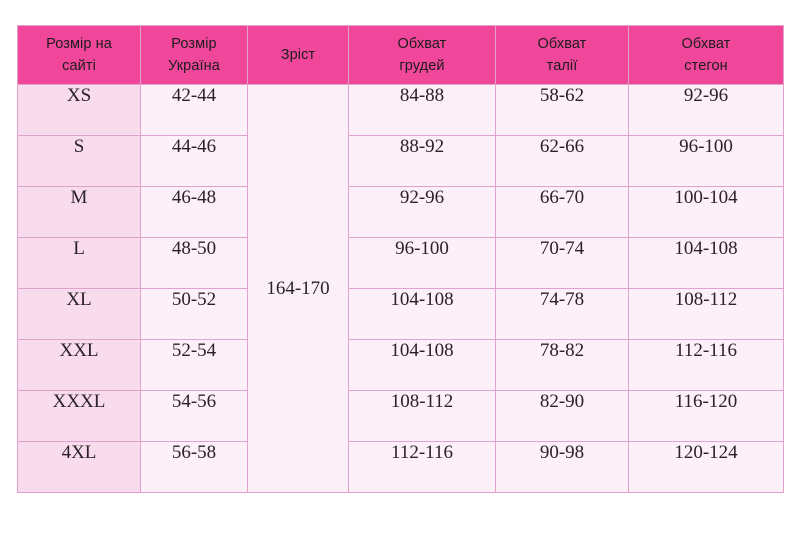  I want to click on cell-waist: 70-74, so click(562, 263).